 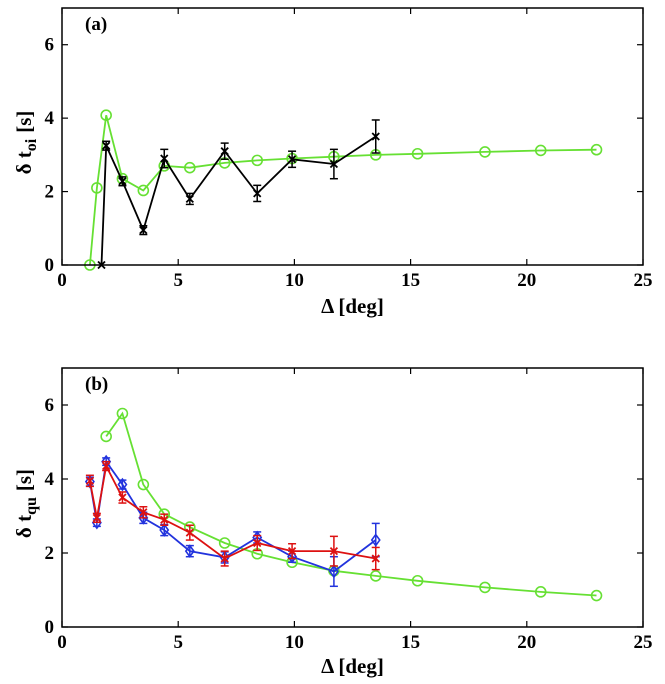 I want to click on y-axis-label-sub: oi, so click(x=31, y=144).